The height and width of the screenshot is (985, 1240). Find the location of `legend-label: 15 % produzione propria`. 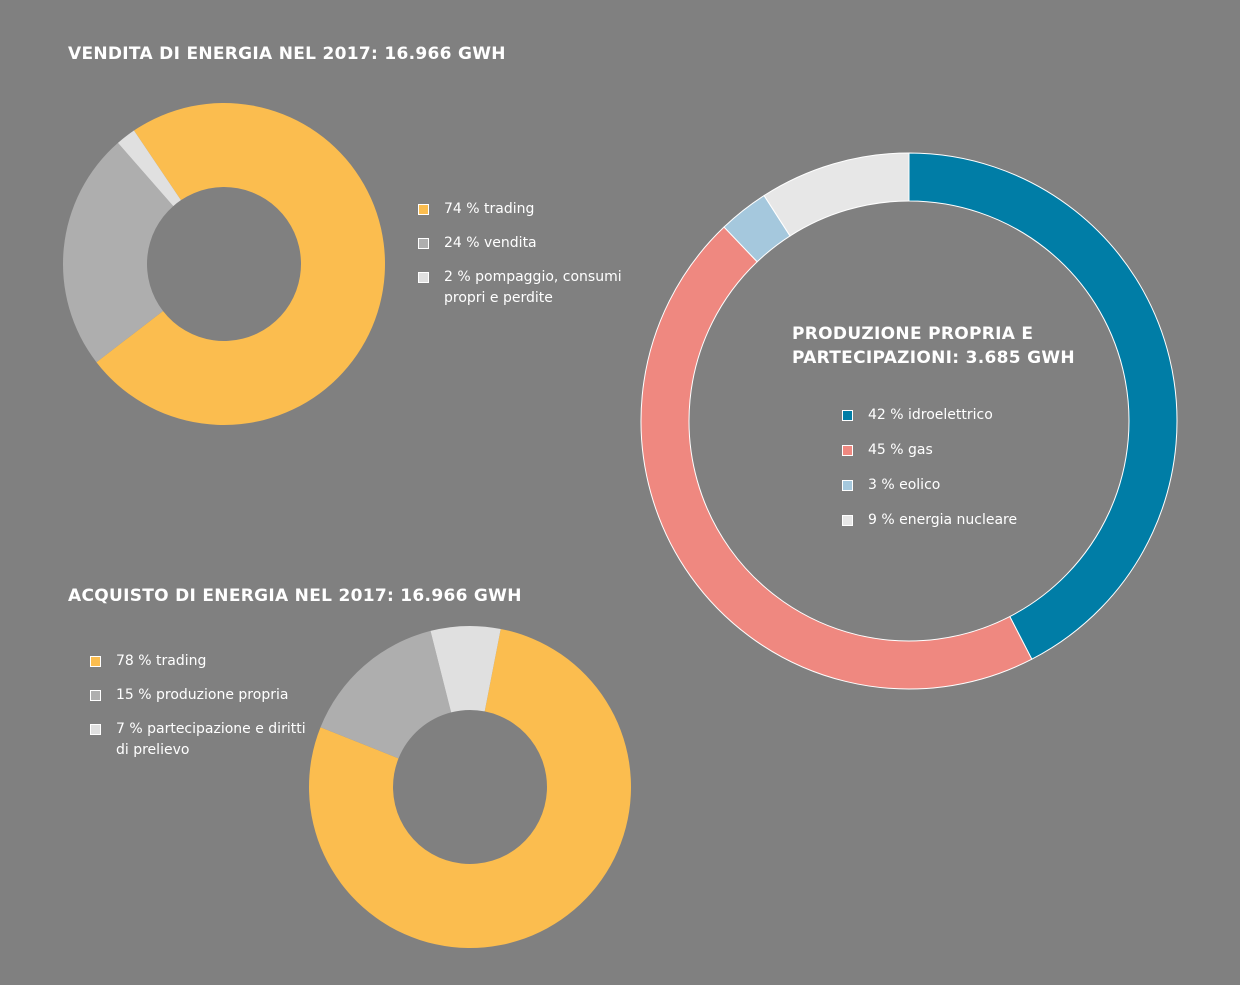

legend-label: 15 % produzione propria is located at coordinates (202, 695).